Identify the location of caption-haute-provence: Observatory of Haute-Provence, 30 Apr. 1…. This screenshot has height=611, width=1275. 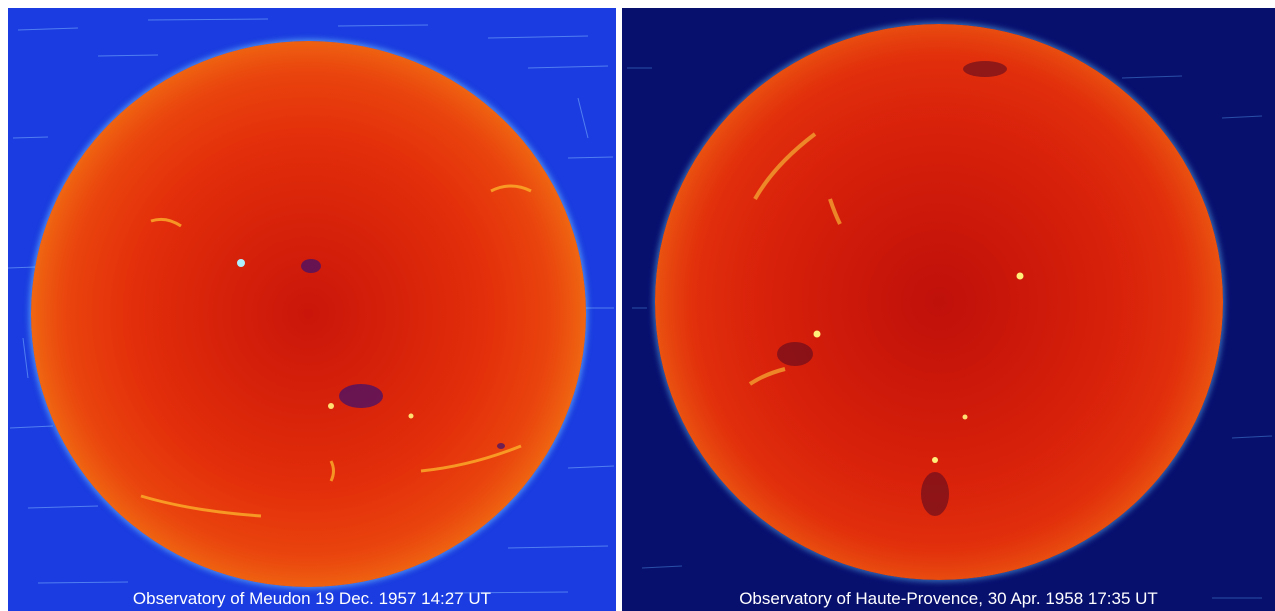
(948, 598).